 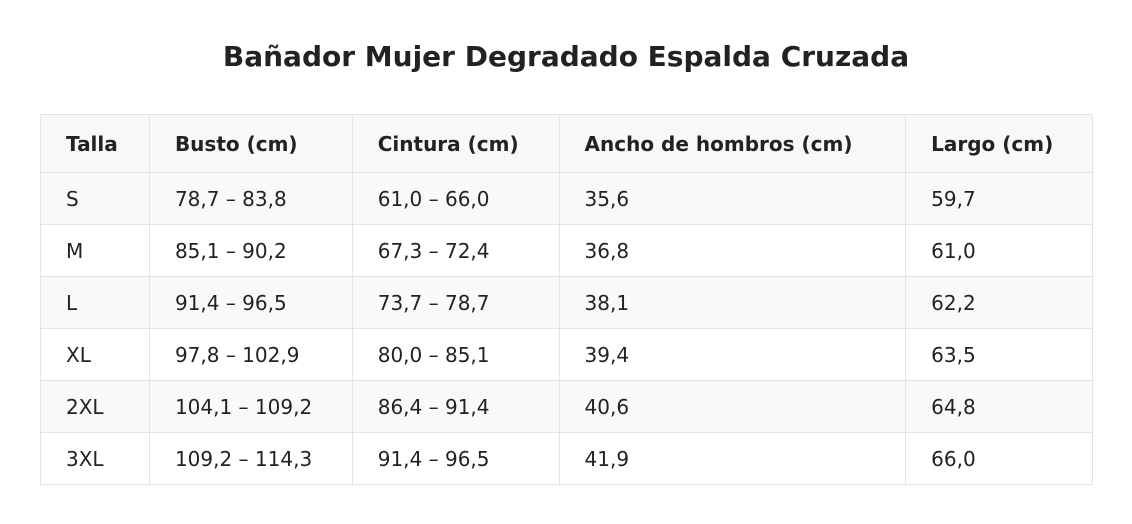 What do you see at coordinates (732, 250) in the screenshot?
I see `table-cell: 36,8` at bounding box center [732, 250].